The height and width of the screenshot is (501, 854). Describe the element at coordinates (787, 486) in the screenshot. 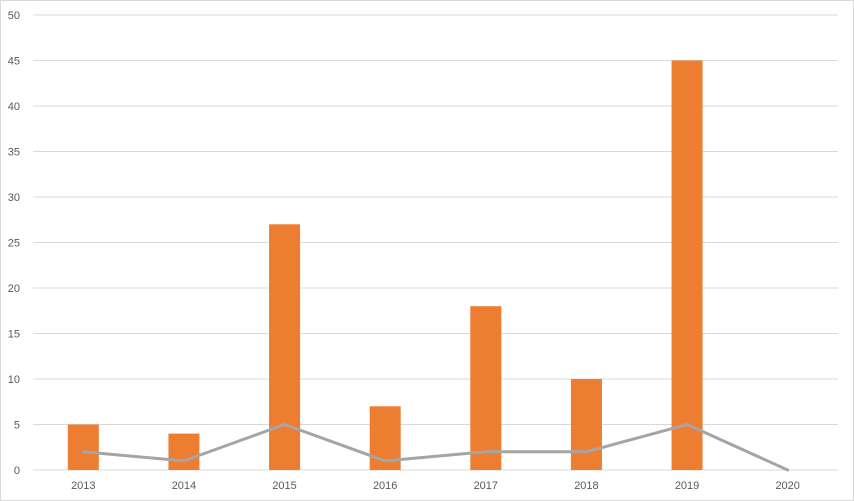

I see `x-tick-label: 2020` at that location.